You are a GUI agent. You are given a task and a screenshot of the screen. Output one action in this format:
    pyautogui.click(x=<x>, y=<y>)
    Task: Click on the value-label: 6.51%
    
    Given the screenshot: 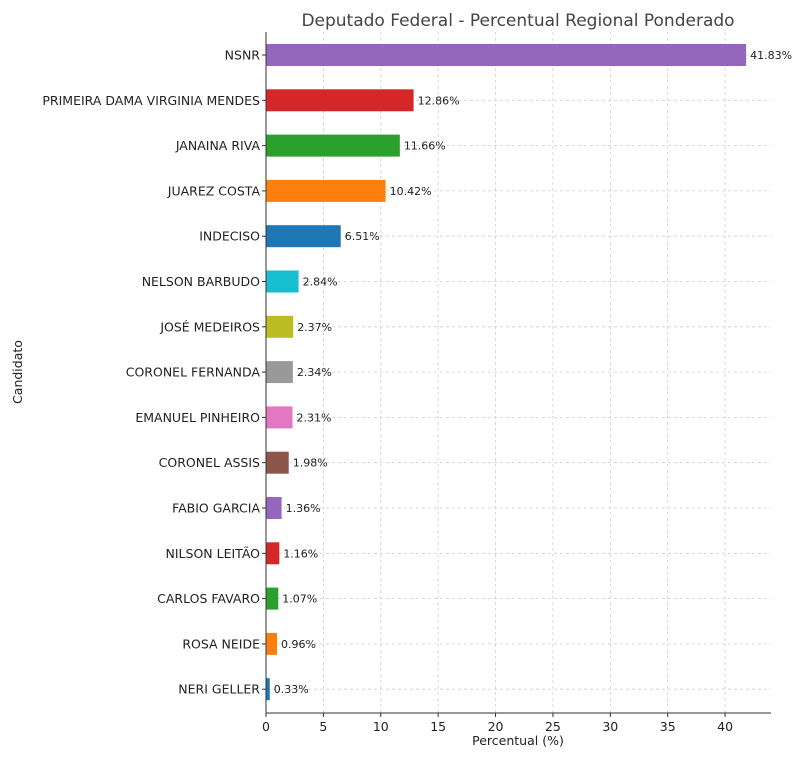 What is the action you would take?
    pyautogui.click(x=362, y=236)
    